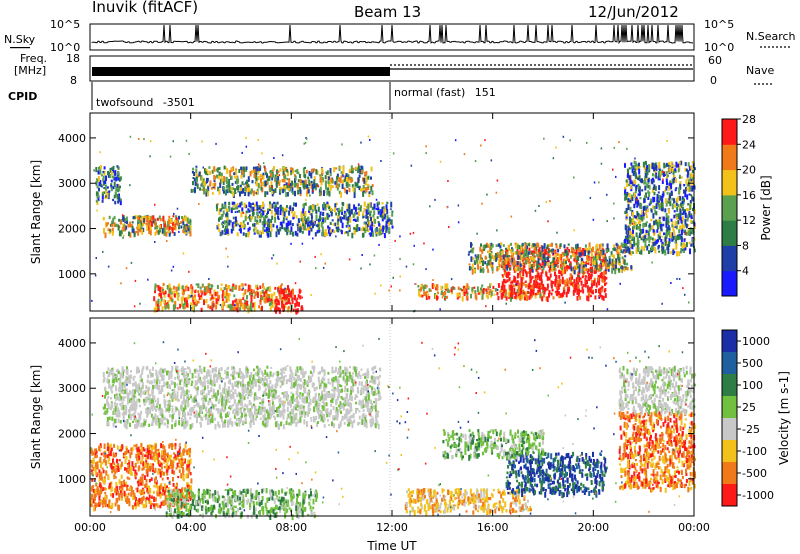  I want to click on nave-label: Nave, so click(760, 70).